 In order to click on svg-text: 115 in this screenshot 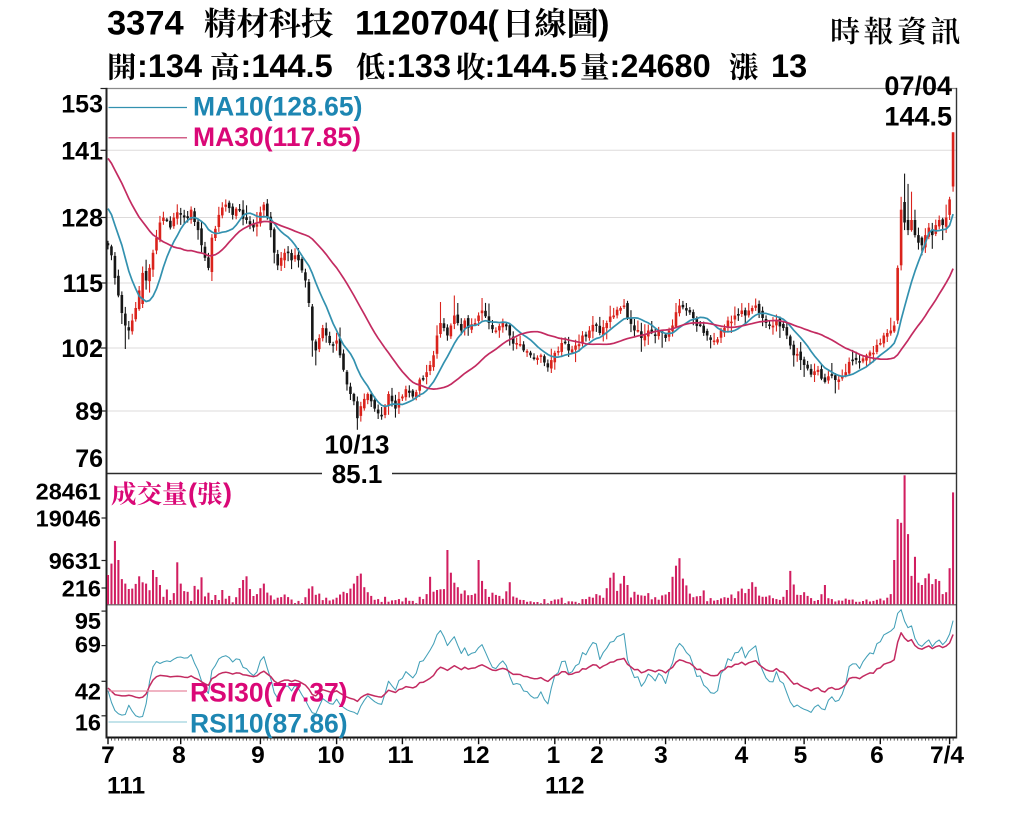, I will do `click(83, 284)`.